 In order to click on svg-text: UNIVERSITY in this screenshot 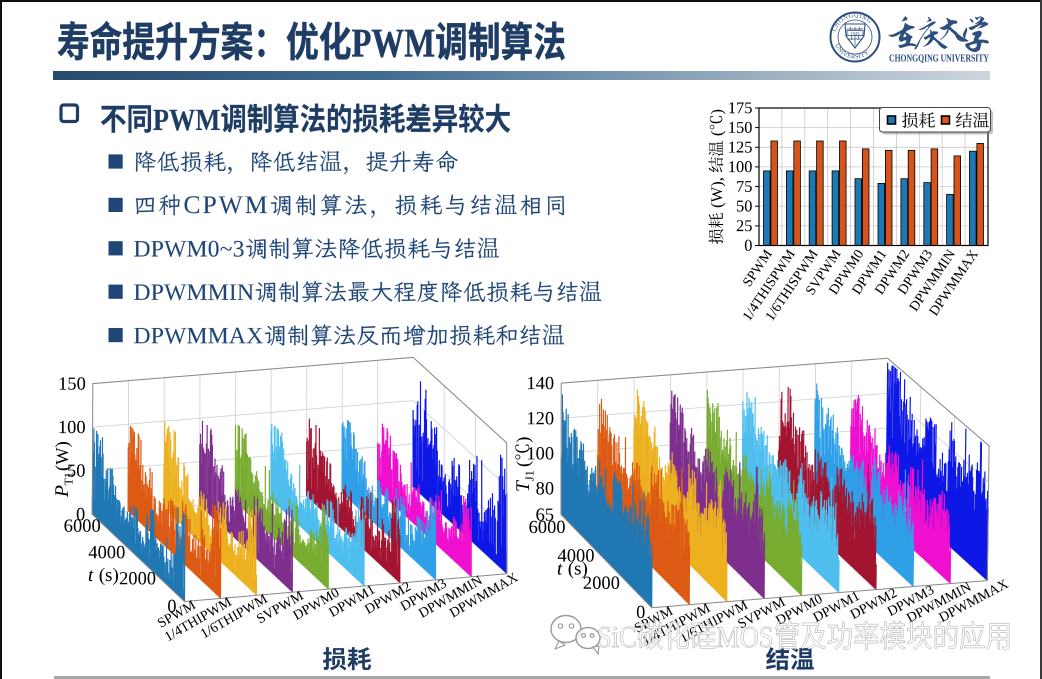, I will do `click(852, 52)`.